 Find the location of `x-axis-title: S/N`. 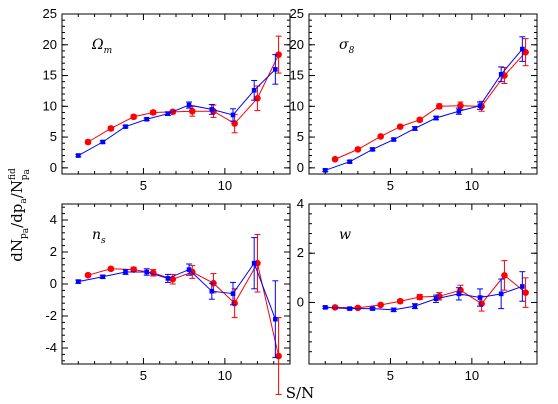

x-axis-title: S/N is located at coordinates (300, 393).